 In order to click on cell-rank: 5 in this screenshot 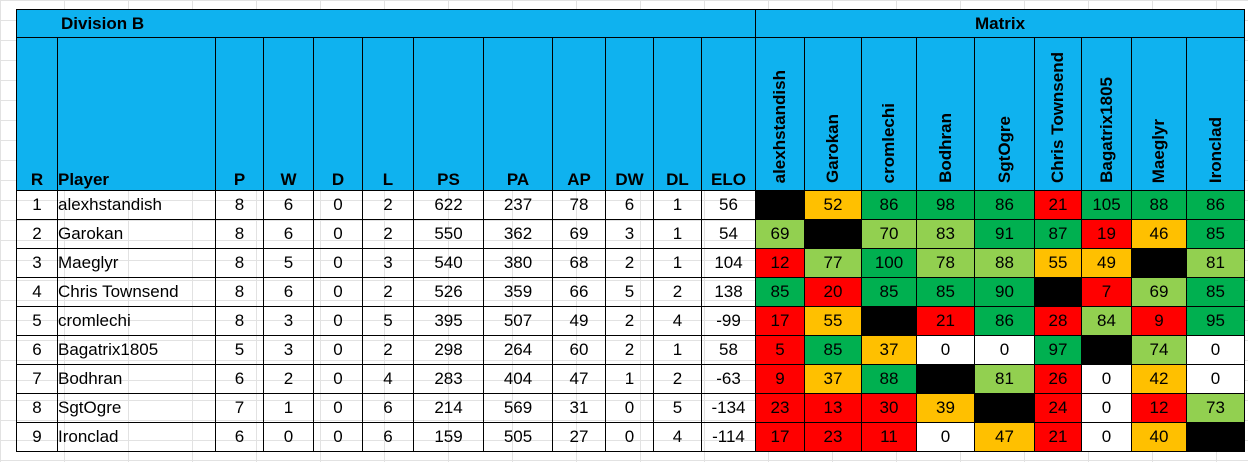, I will do `click(37, 321)`.